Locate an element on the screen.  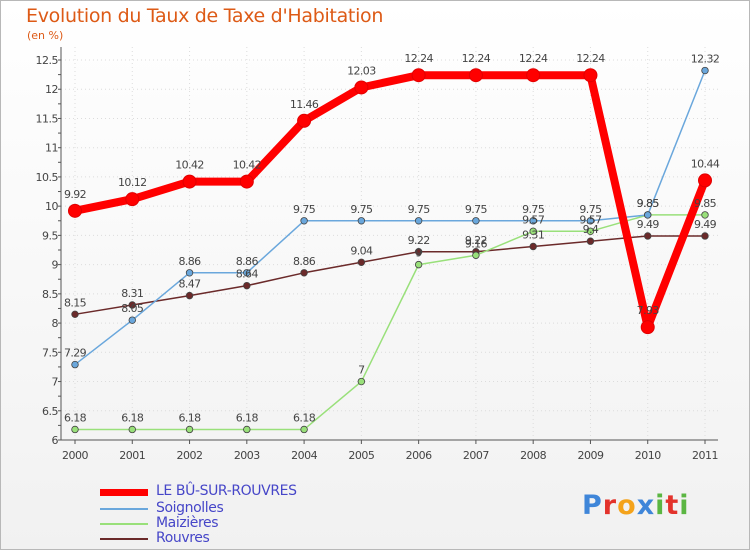
legend-label: Rouvres is located at coordinates (183, 538).